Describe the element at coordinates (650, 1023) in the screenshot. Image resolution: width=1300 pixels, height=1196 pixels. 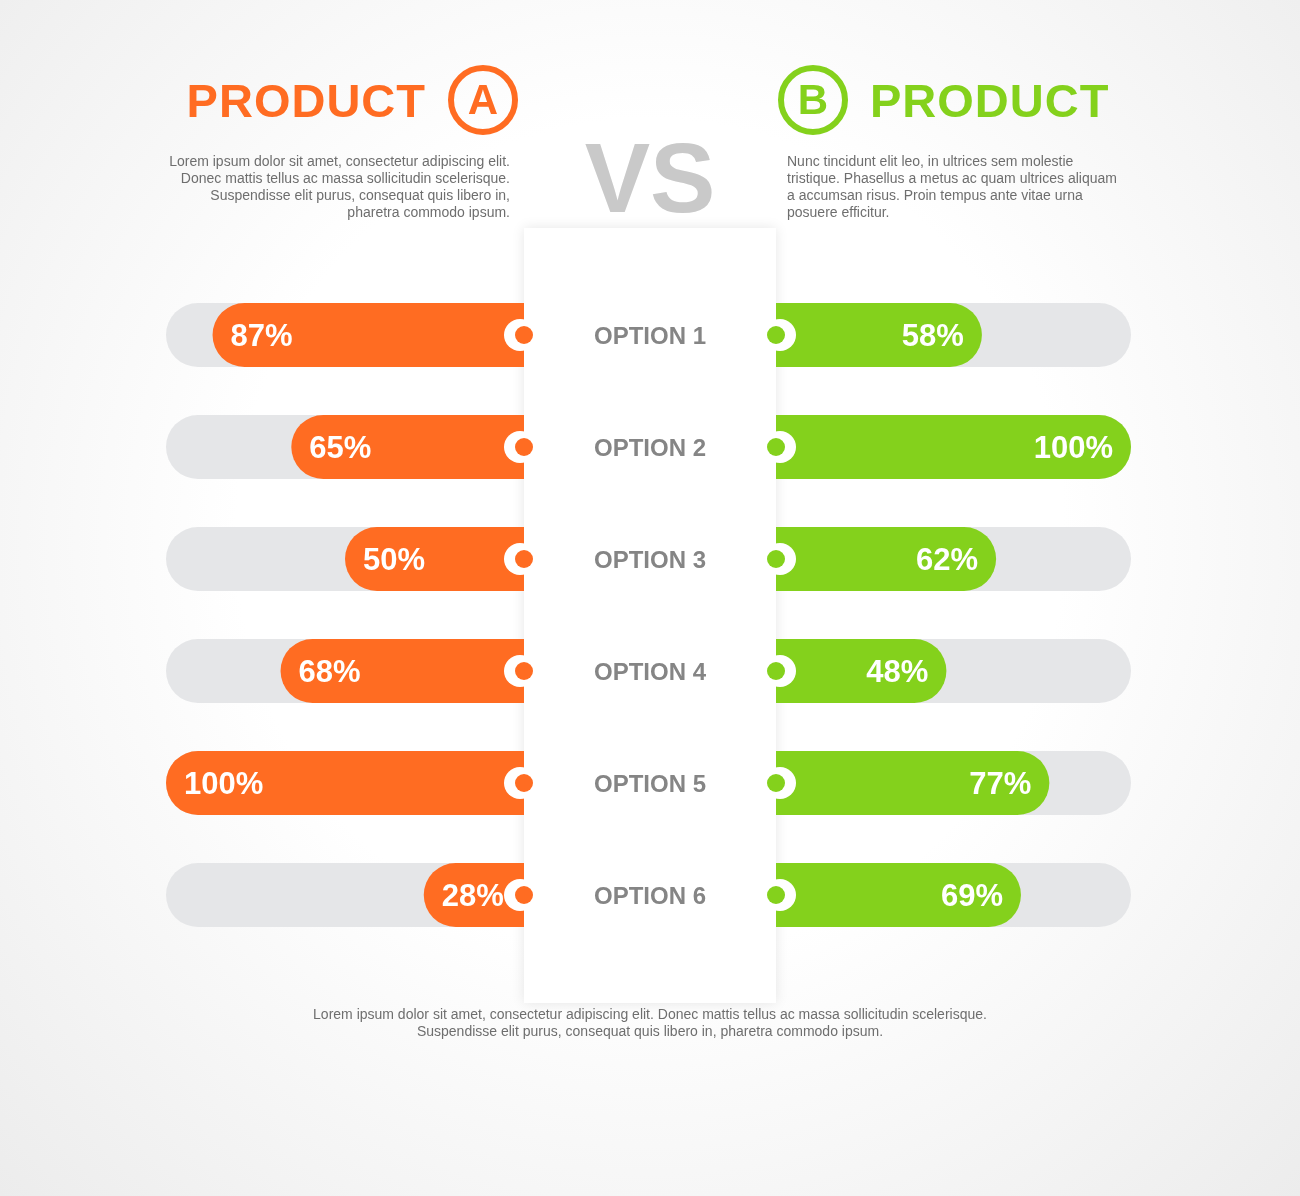
I see `text: Lorem ipsum dolor sit amet, consectetur adipiscing elit. Donec mattis tellus ac massa sollicitudin scelerisque. Suspendisse elit purus, consequat quis libero in, pharetra commodo ipsum.` at that location.